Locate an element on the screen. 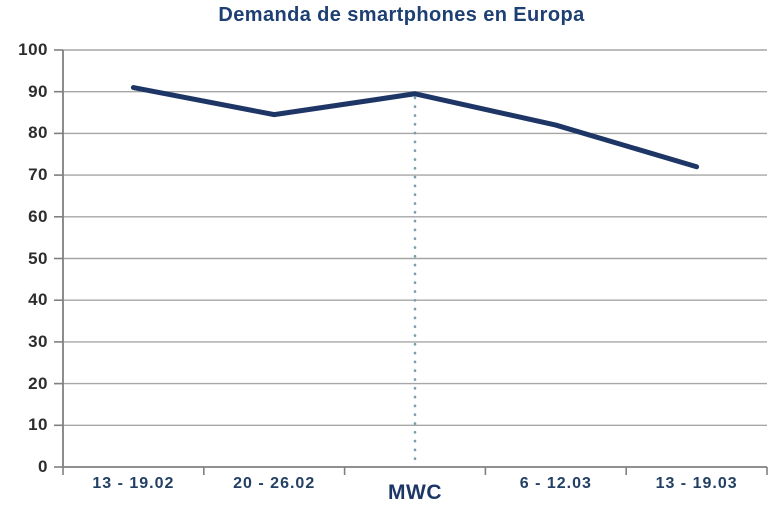  y-tick-label: 20 is located at coordinates (38, 383).